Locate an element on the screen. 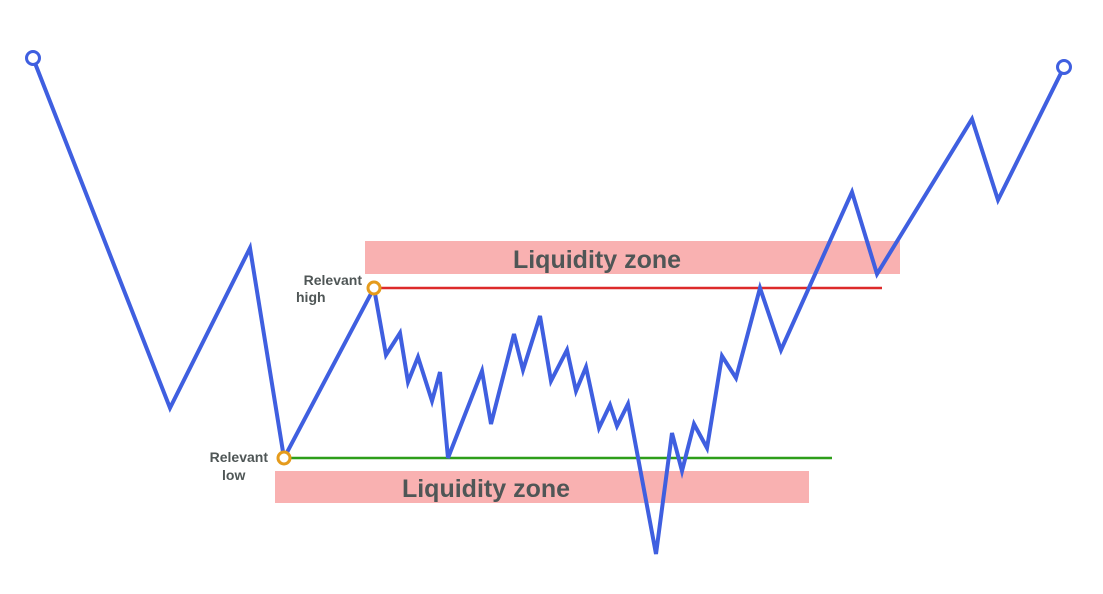 The height and width of the screenshot is (594, 1103). relevant-high-marker-icon is located at coordinates (374, 288).